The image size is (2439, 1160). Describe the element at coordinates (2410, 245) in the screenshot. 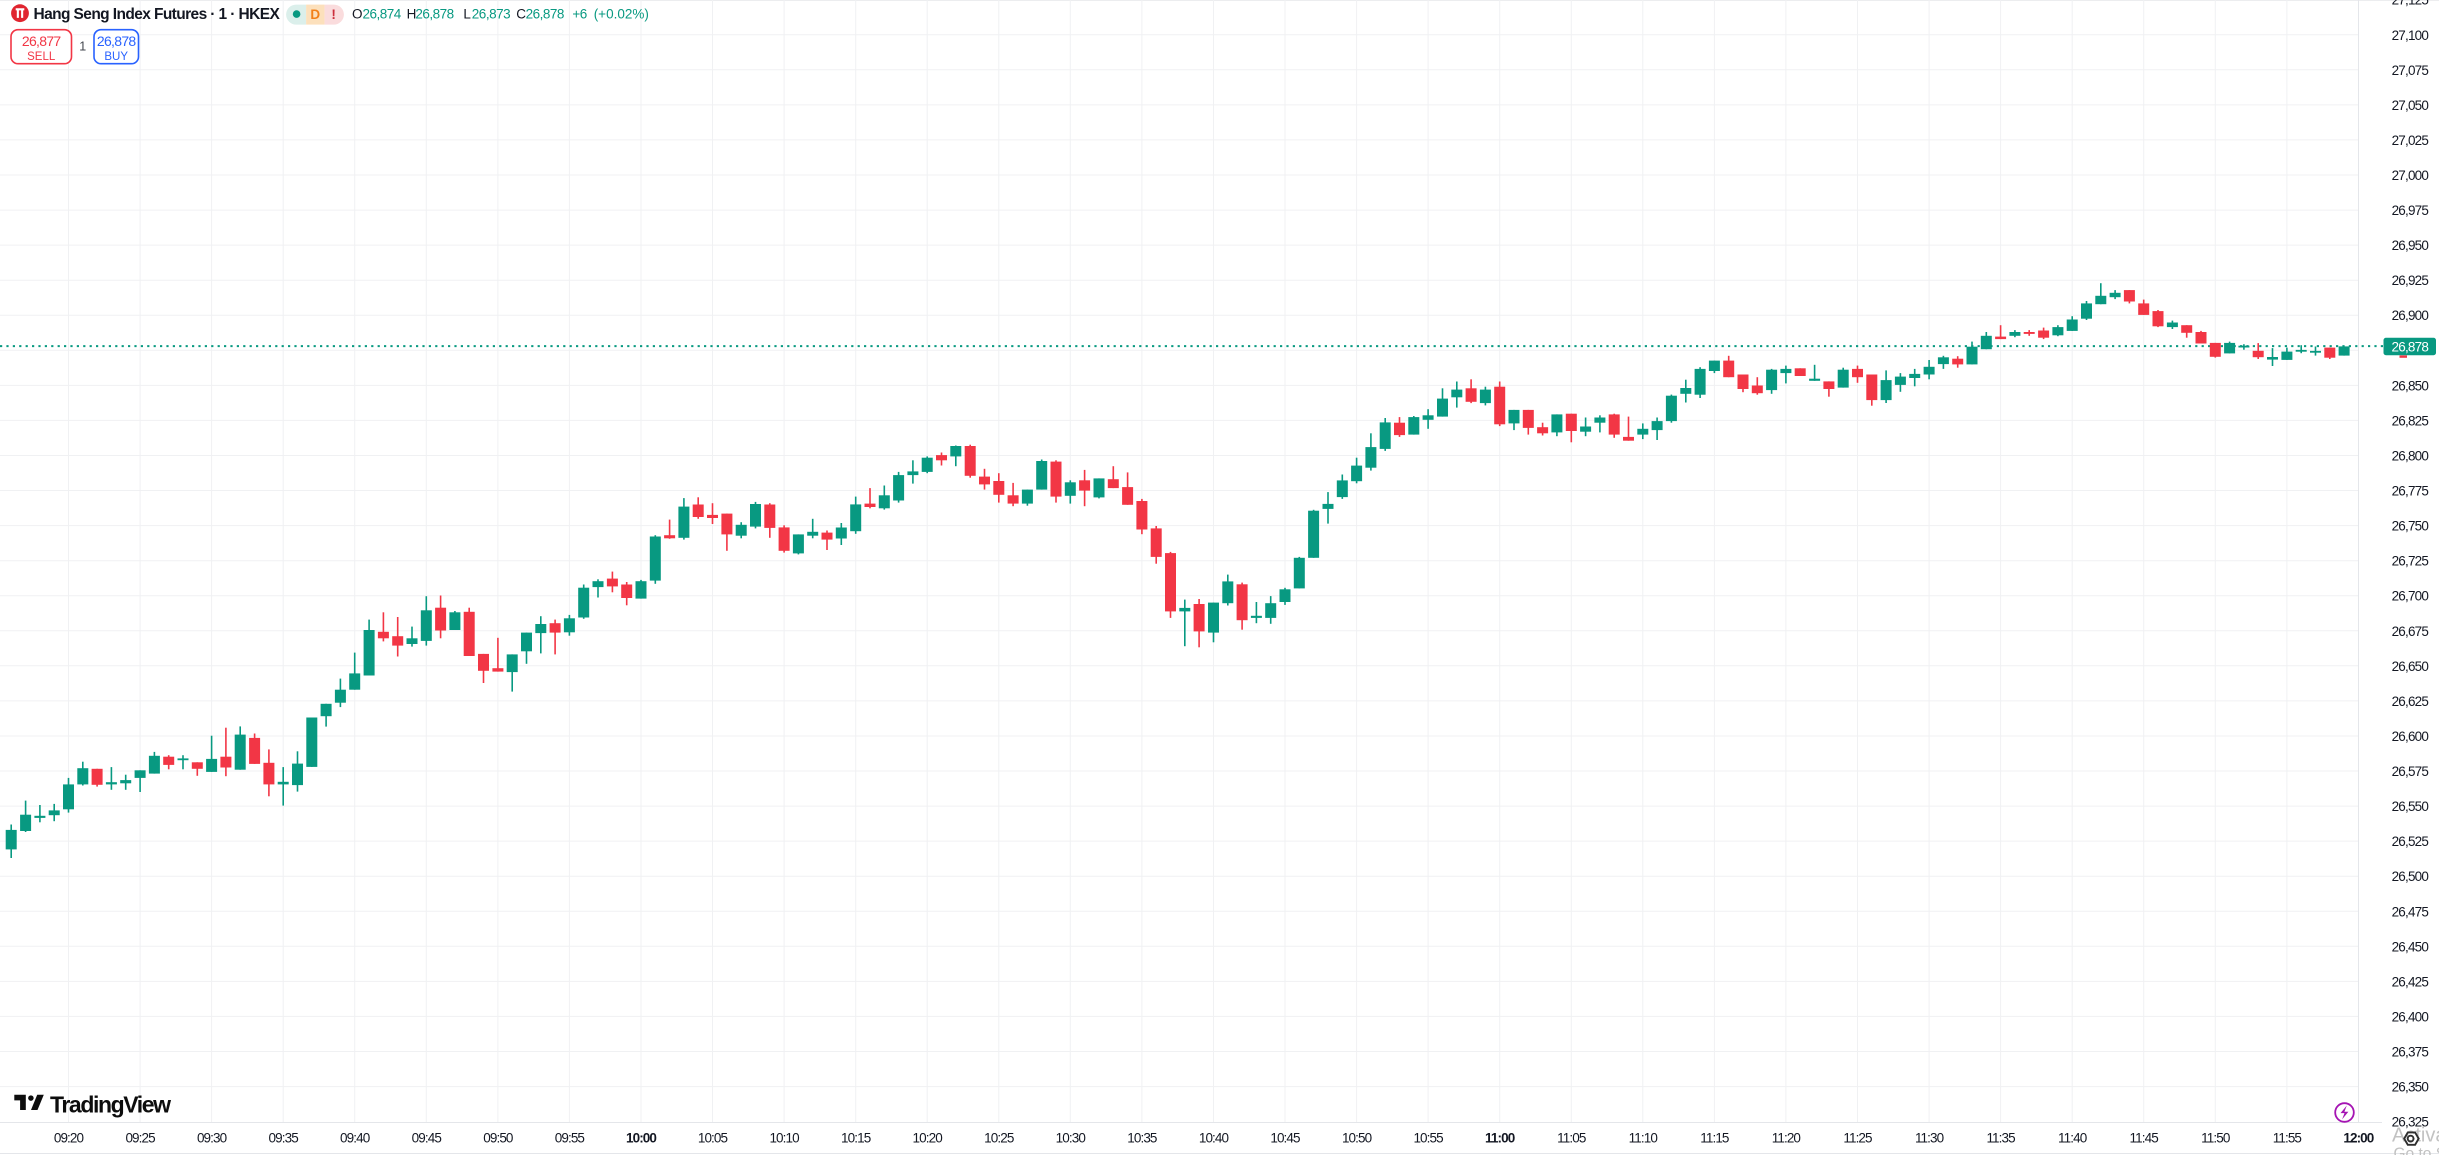

I see `svg-text: 26,950` at that location.